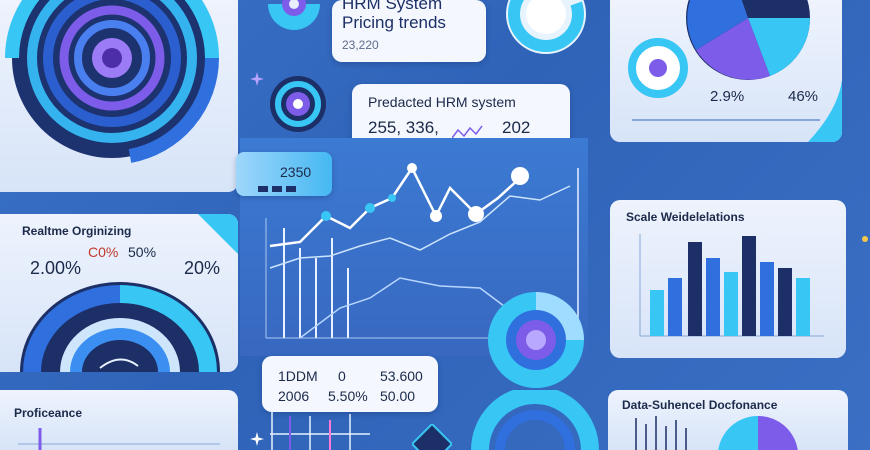 The image size is (870, 450). Describe the element at coordinates (727, 96) in the screenshot. I see `pie-label-left: 2.9%` at that location.